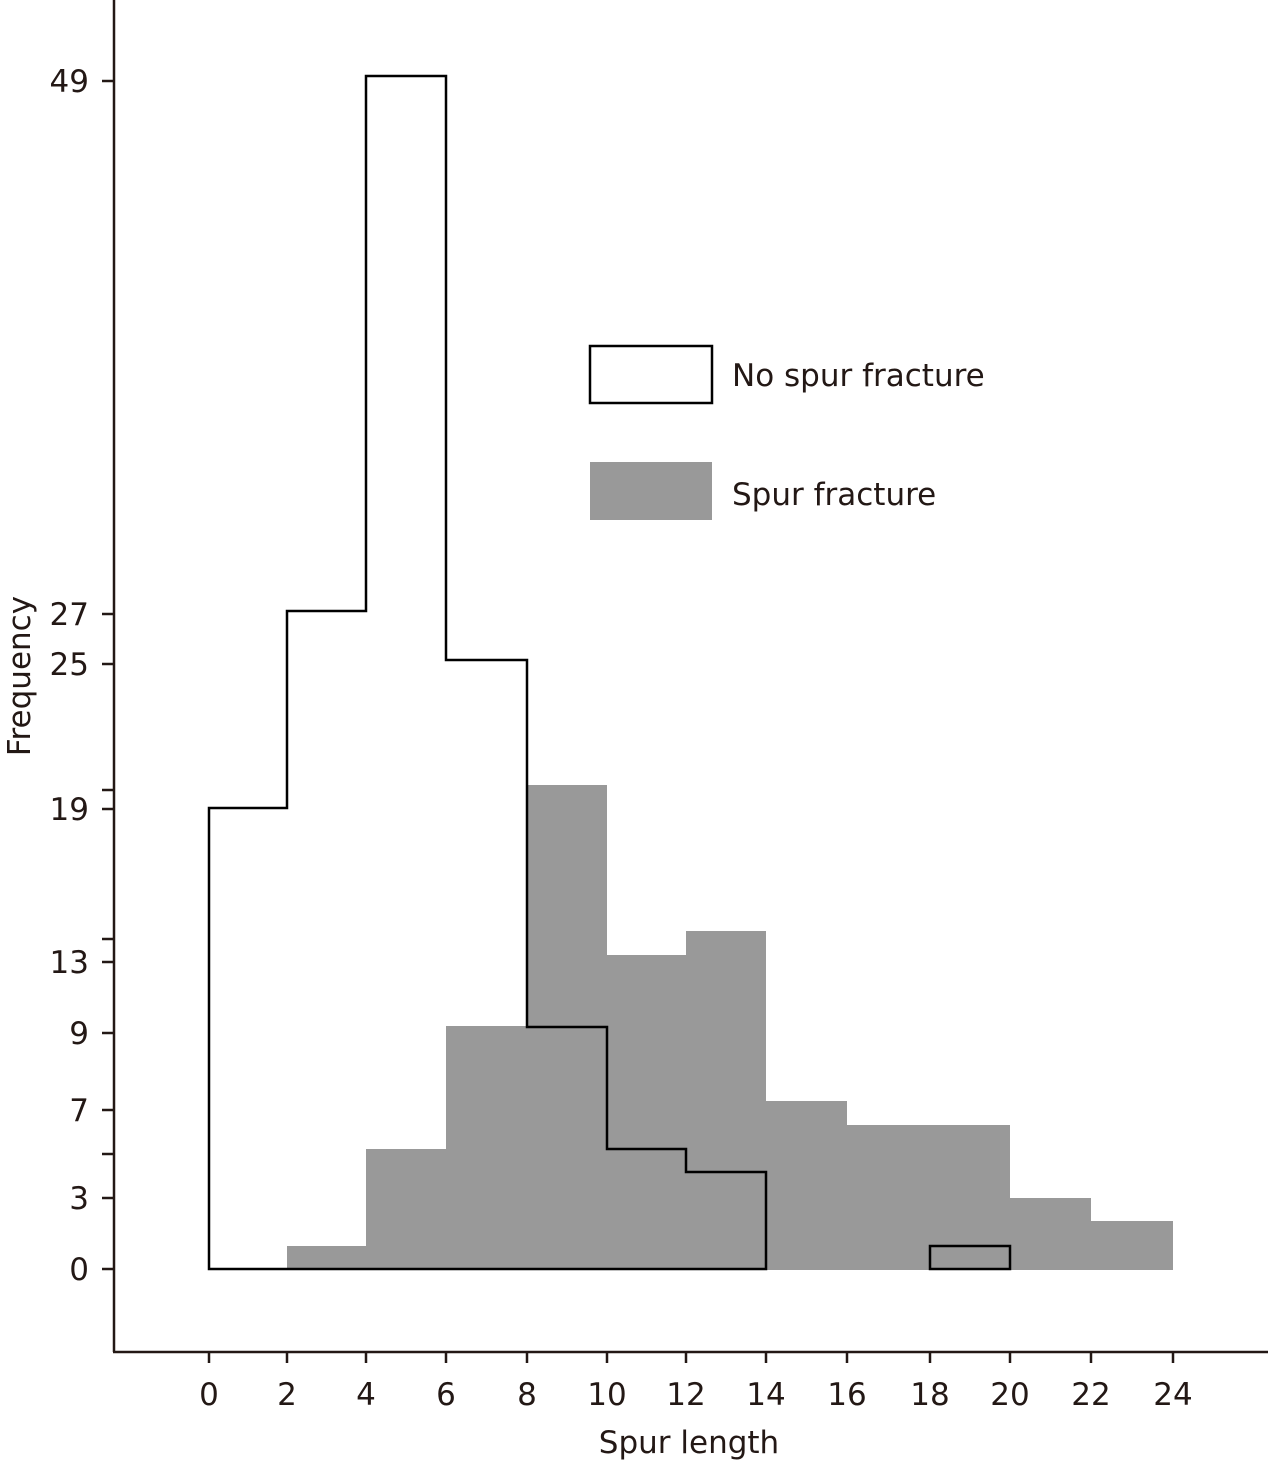 Image resolution: width=1268 pixels, height=1466 pixels. Describe the element at coordinates (651, 374) in the screenshot. I see `legend-swatch-no-spur-fracture` at that location.